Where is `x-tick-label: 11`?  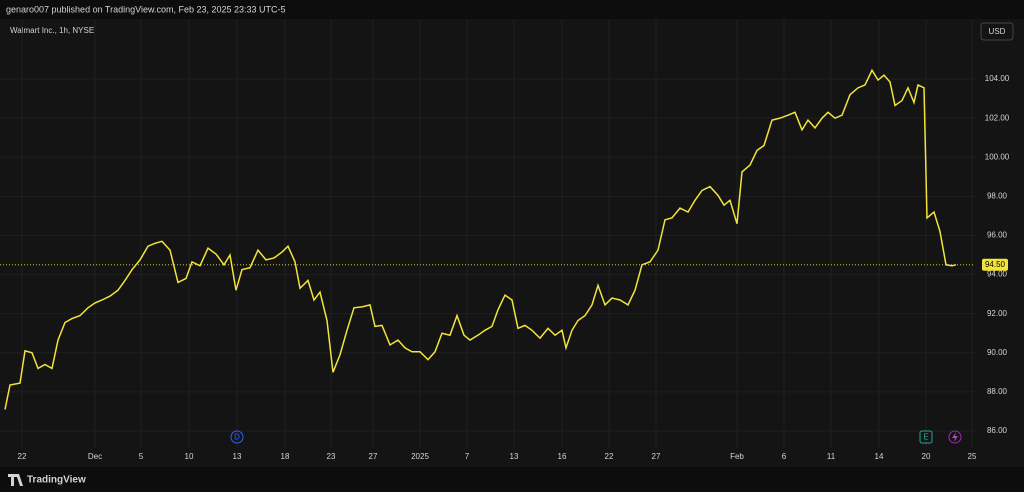
x-tick-label: 11 is located at coordinates (831, 456).